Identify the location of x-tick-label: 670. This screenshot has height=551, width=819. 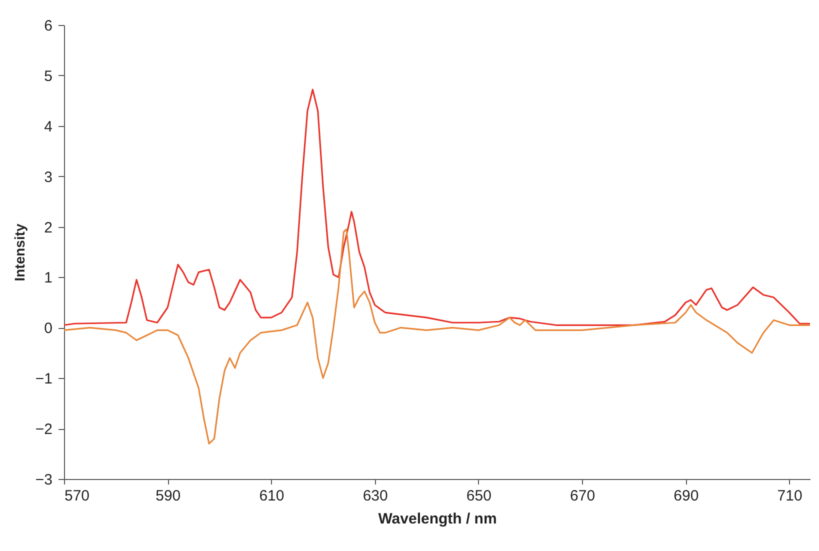
(583, 496).